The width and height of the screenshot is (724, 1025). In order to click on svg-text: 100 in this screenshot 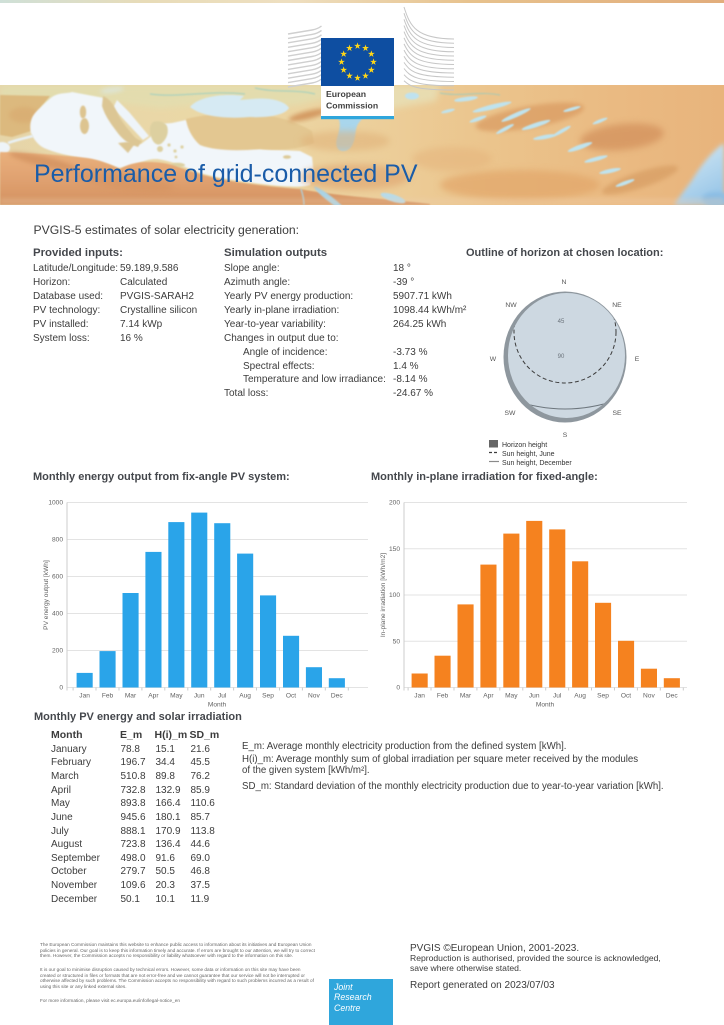, I will do `click(394, 595)`.